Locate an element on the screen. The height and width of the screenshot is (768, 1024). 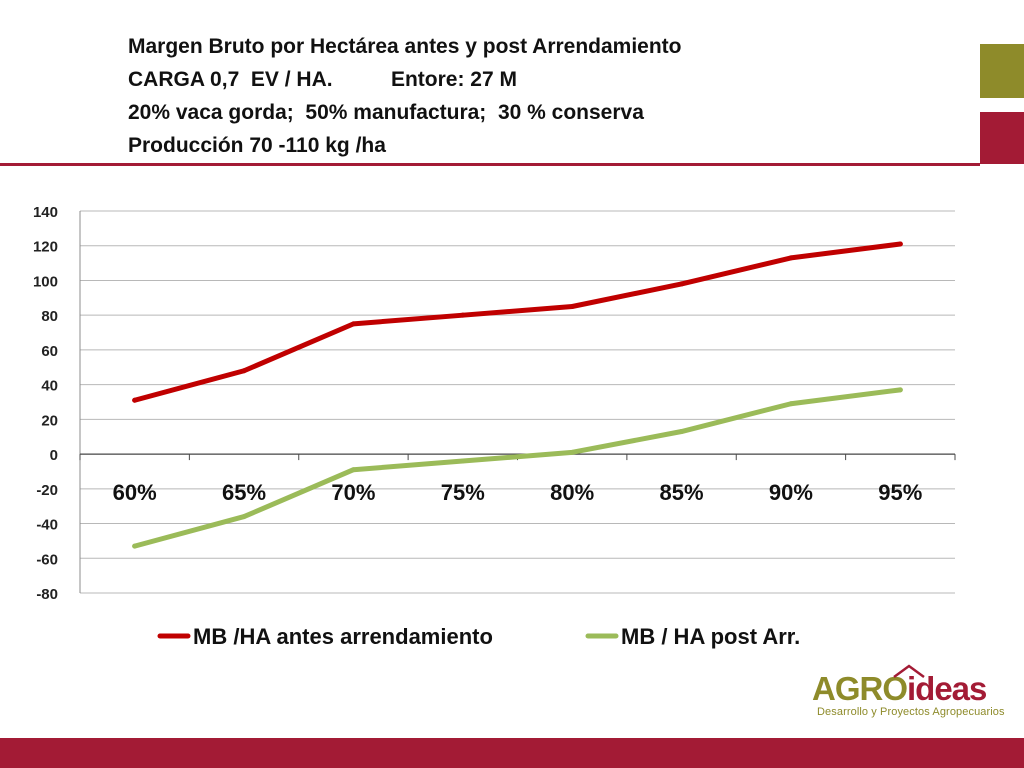
y-tick-label: 80 is located at coordinates (49, 316).